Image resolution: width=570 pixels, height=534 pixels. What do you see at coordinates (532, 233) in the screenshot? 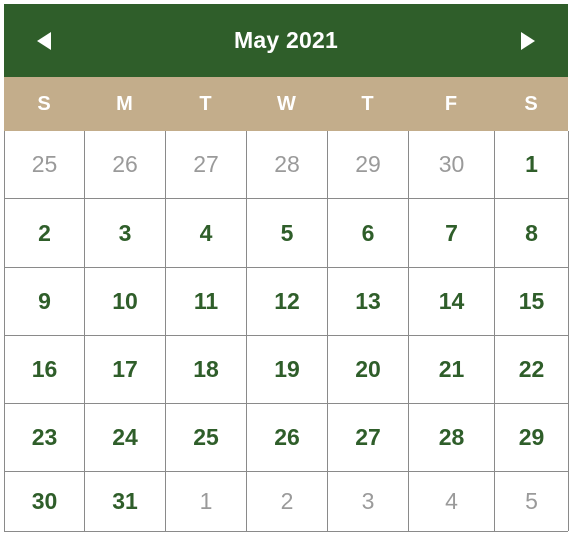
I see `day-cell: 8` at bounding box center [532, 233].